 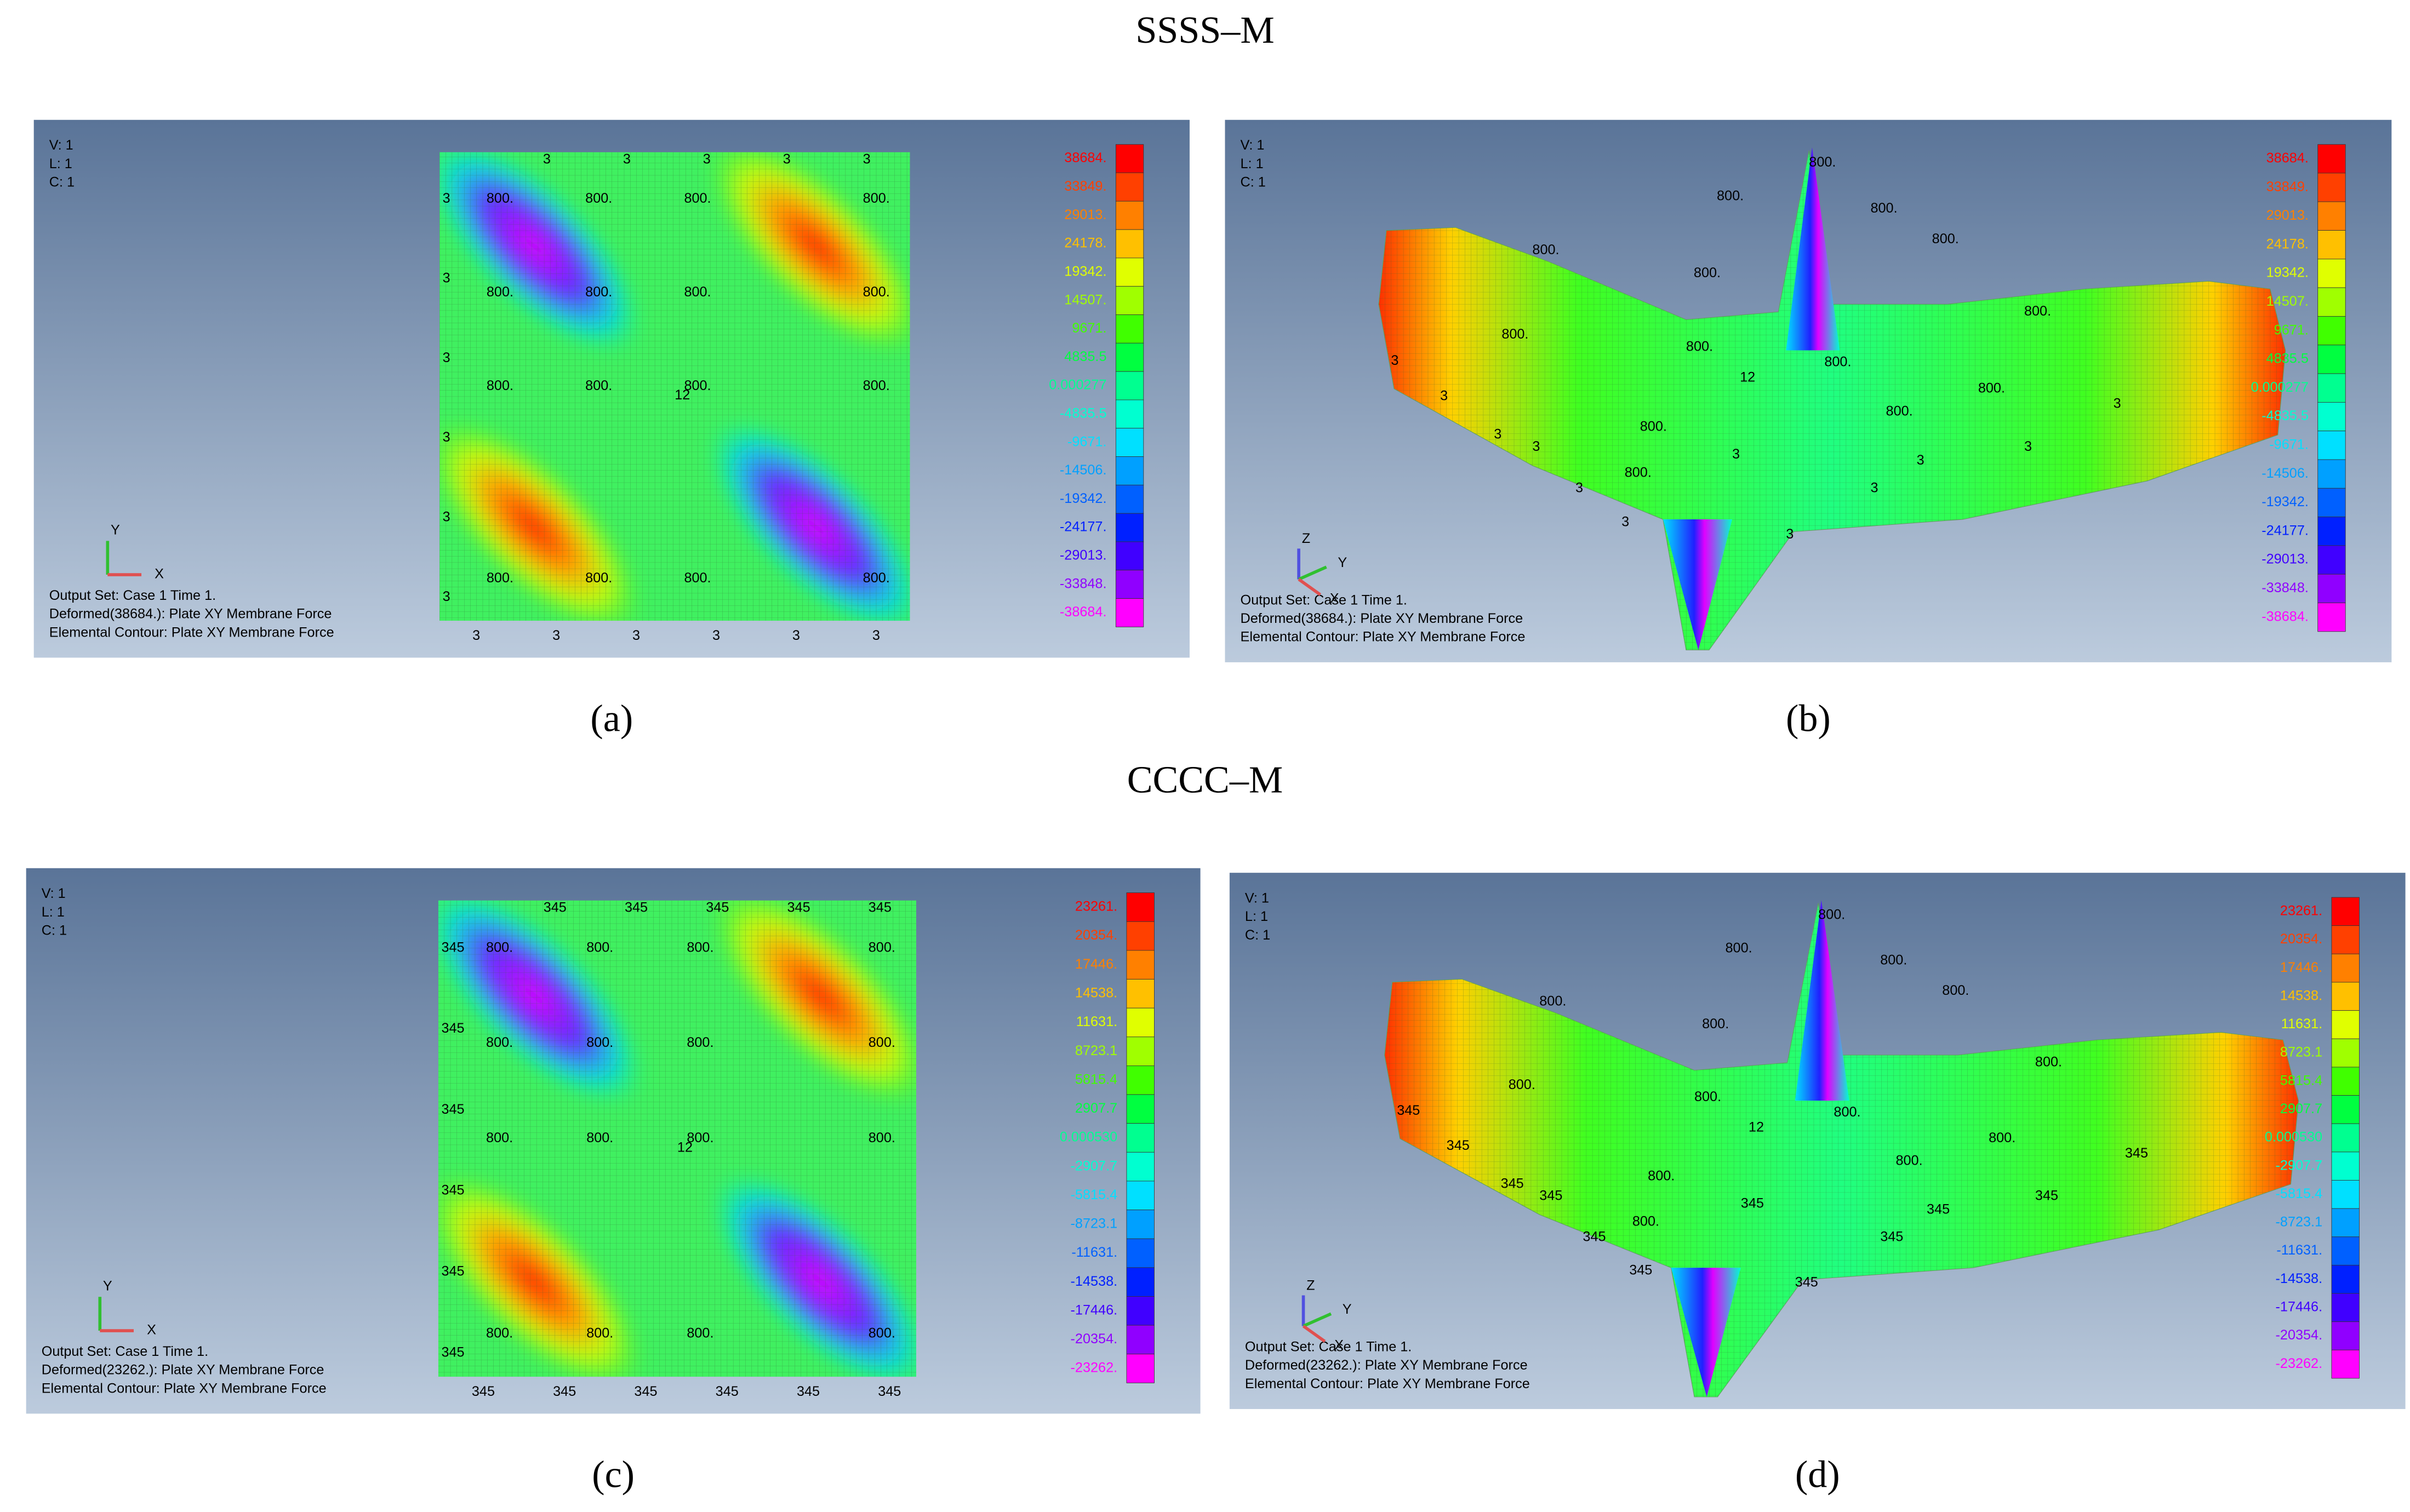 I want to click on legend-value: 0.000530, so click(x=1088, y=1137).